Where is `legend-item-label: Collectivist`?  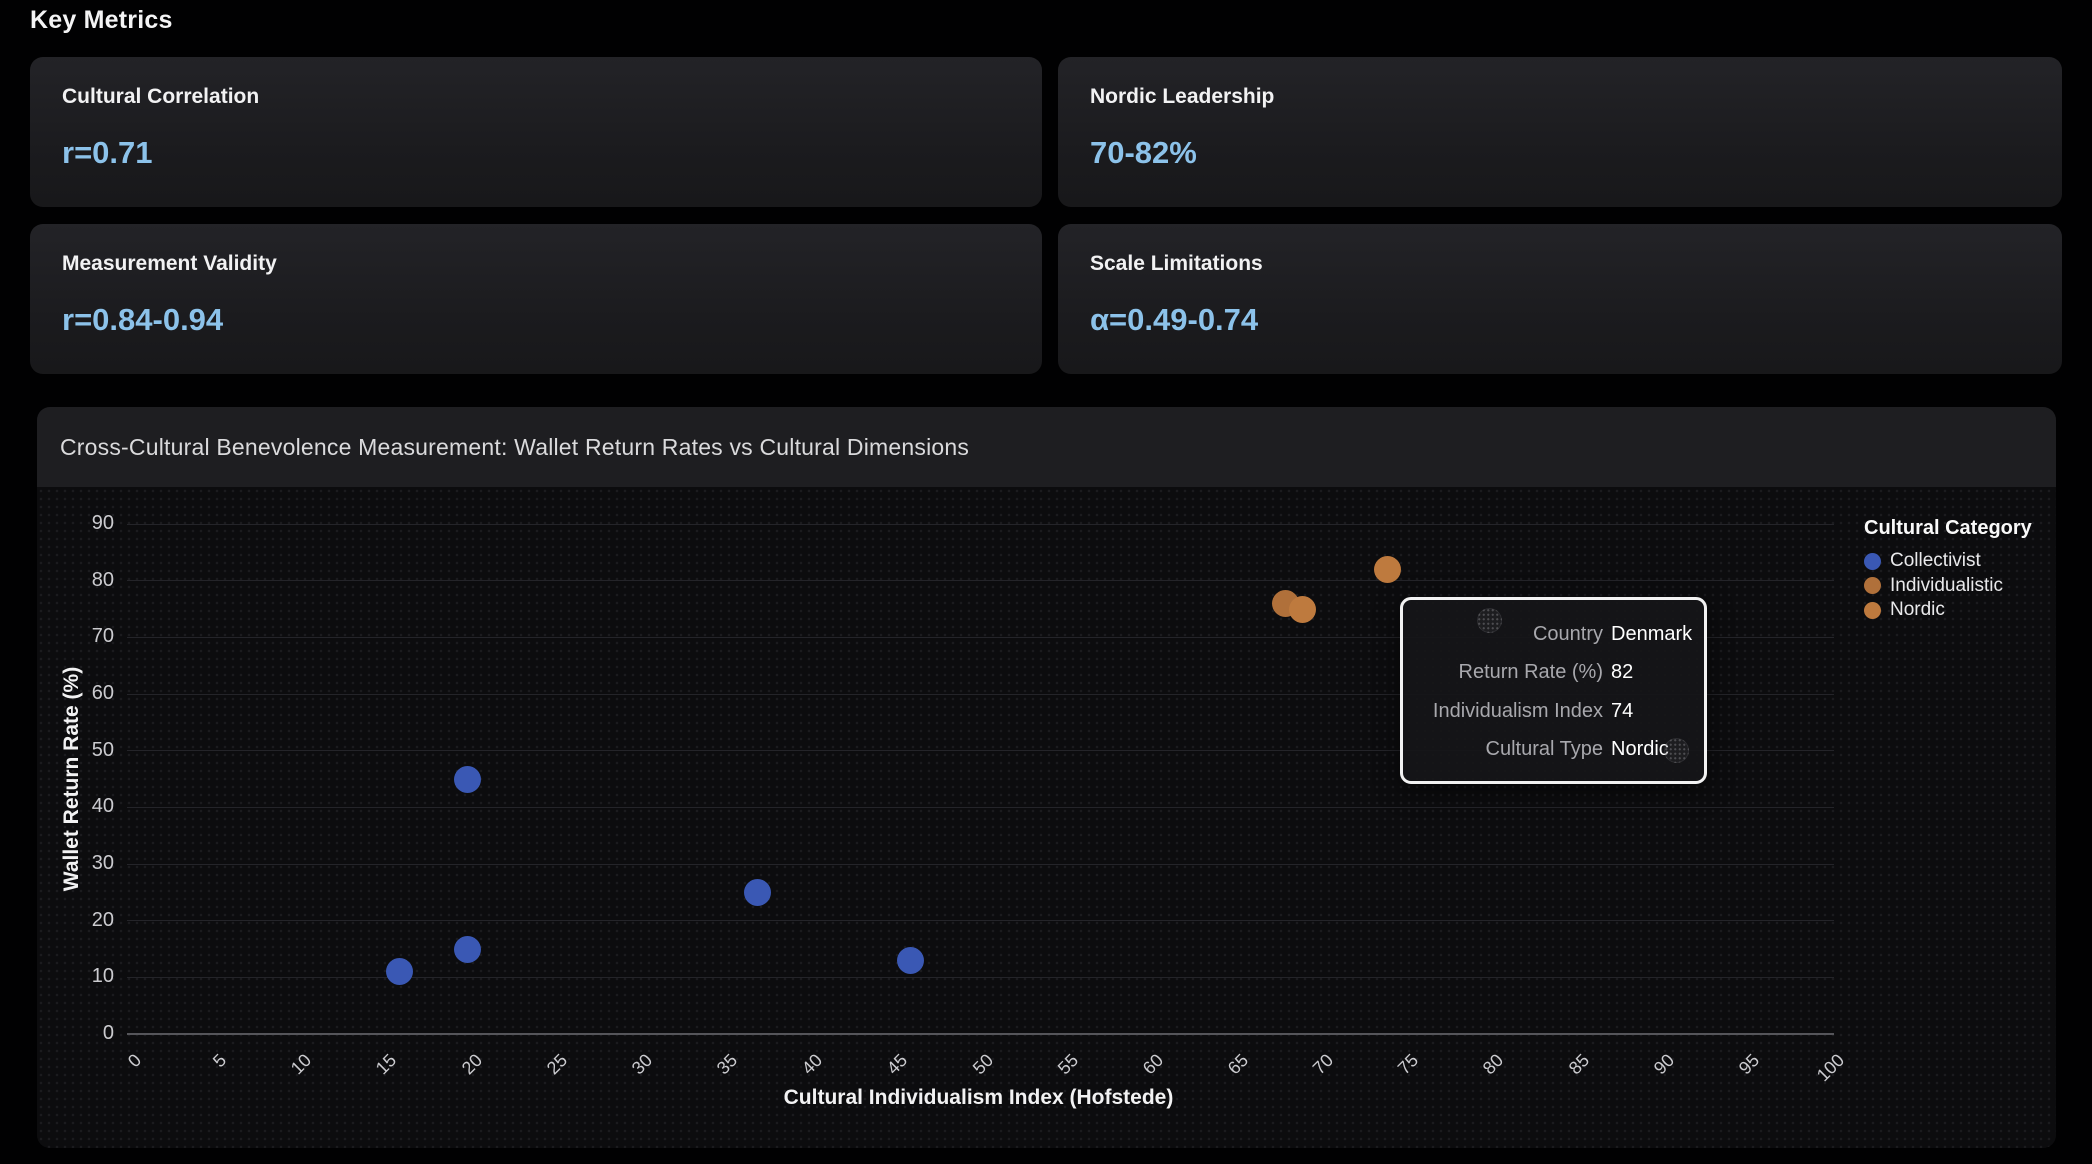
legend-item-label: Collectivist is located at coordinates (1935, 561).